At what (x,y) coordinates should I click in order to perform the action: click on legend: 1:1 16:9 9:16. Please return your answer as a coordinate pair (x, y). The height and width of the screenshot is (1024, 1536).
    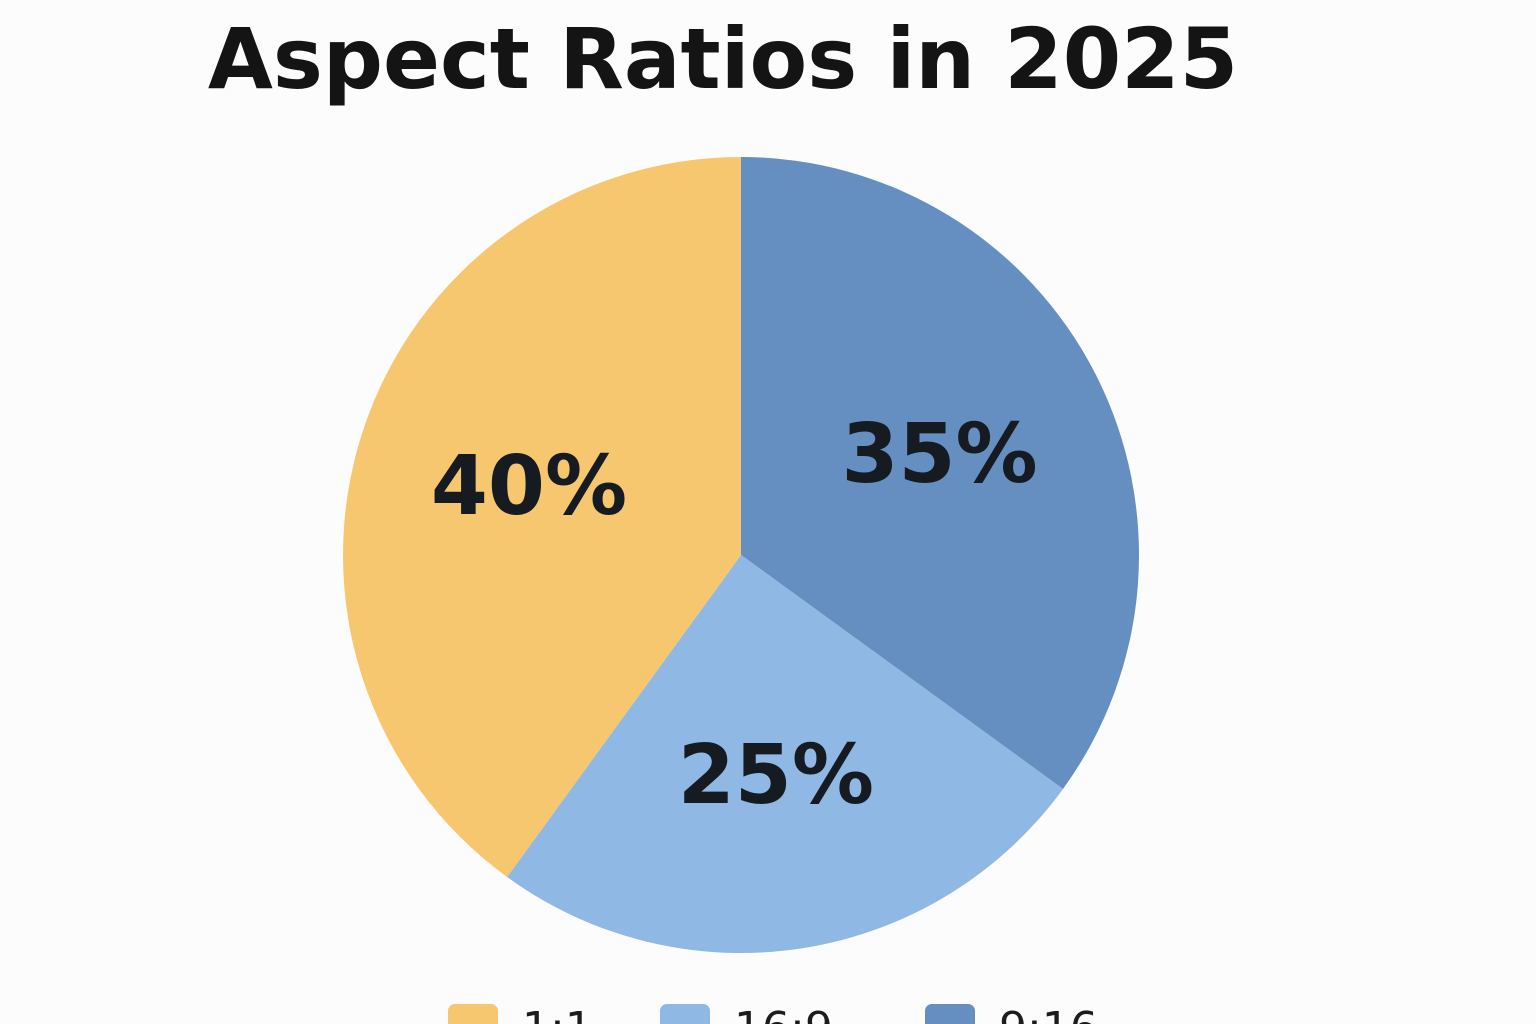
    Looking at the image, I should click on (786, 1014).